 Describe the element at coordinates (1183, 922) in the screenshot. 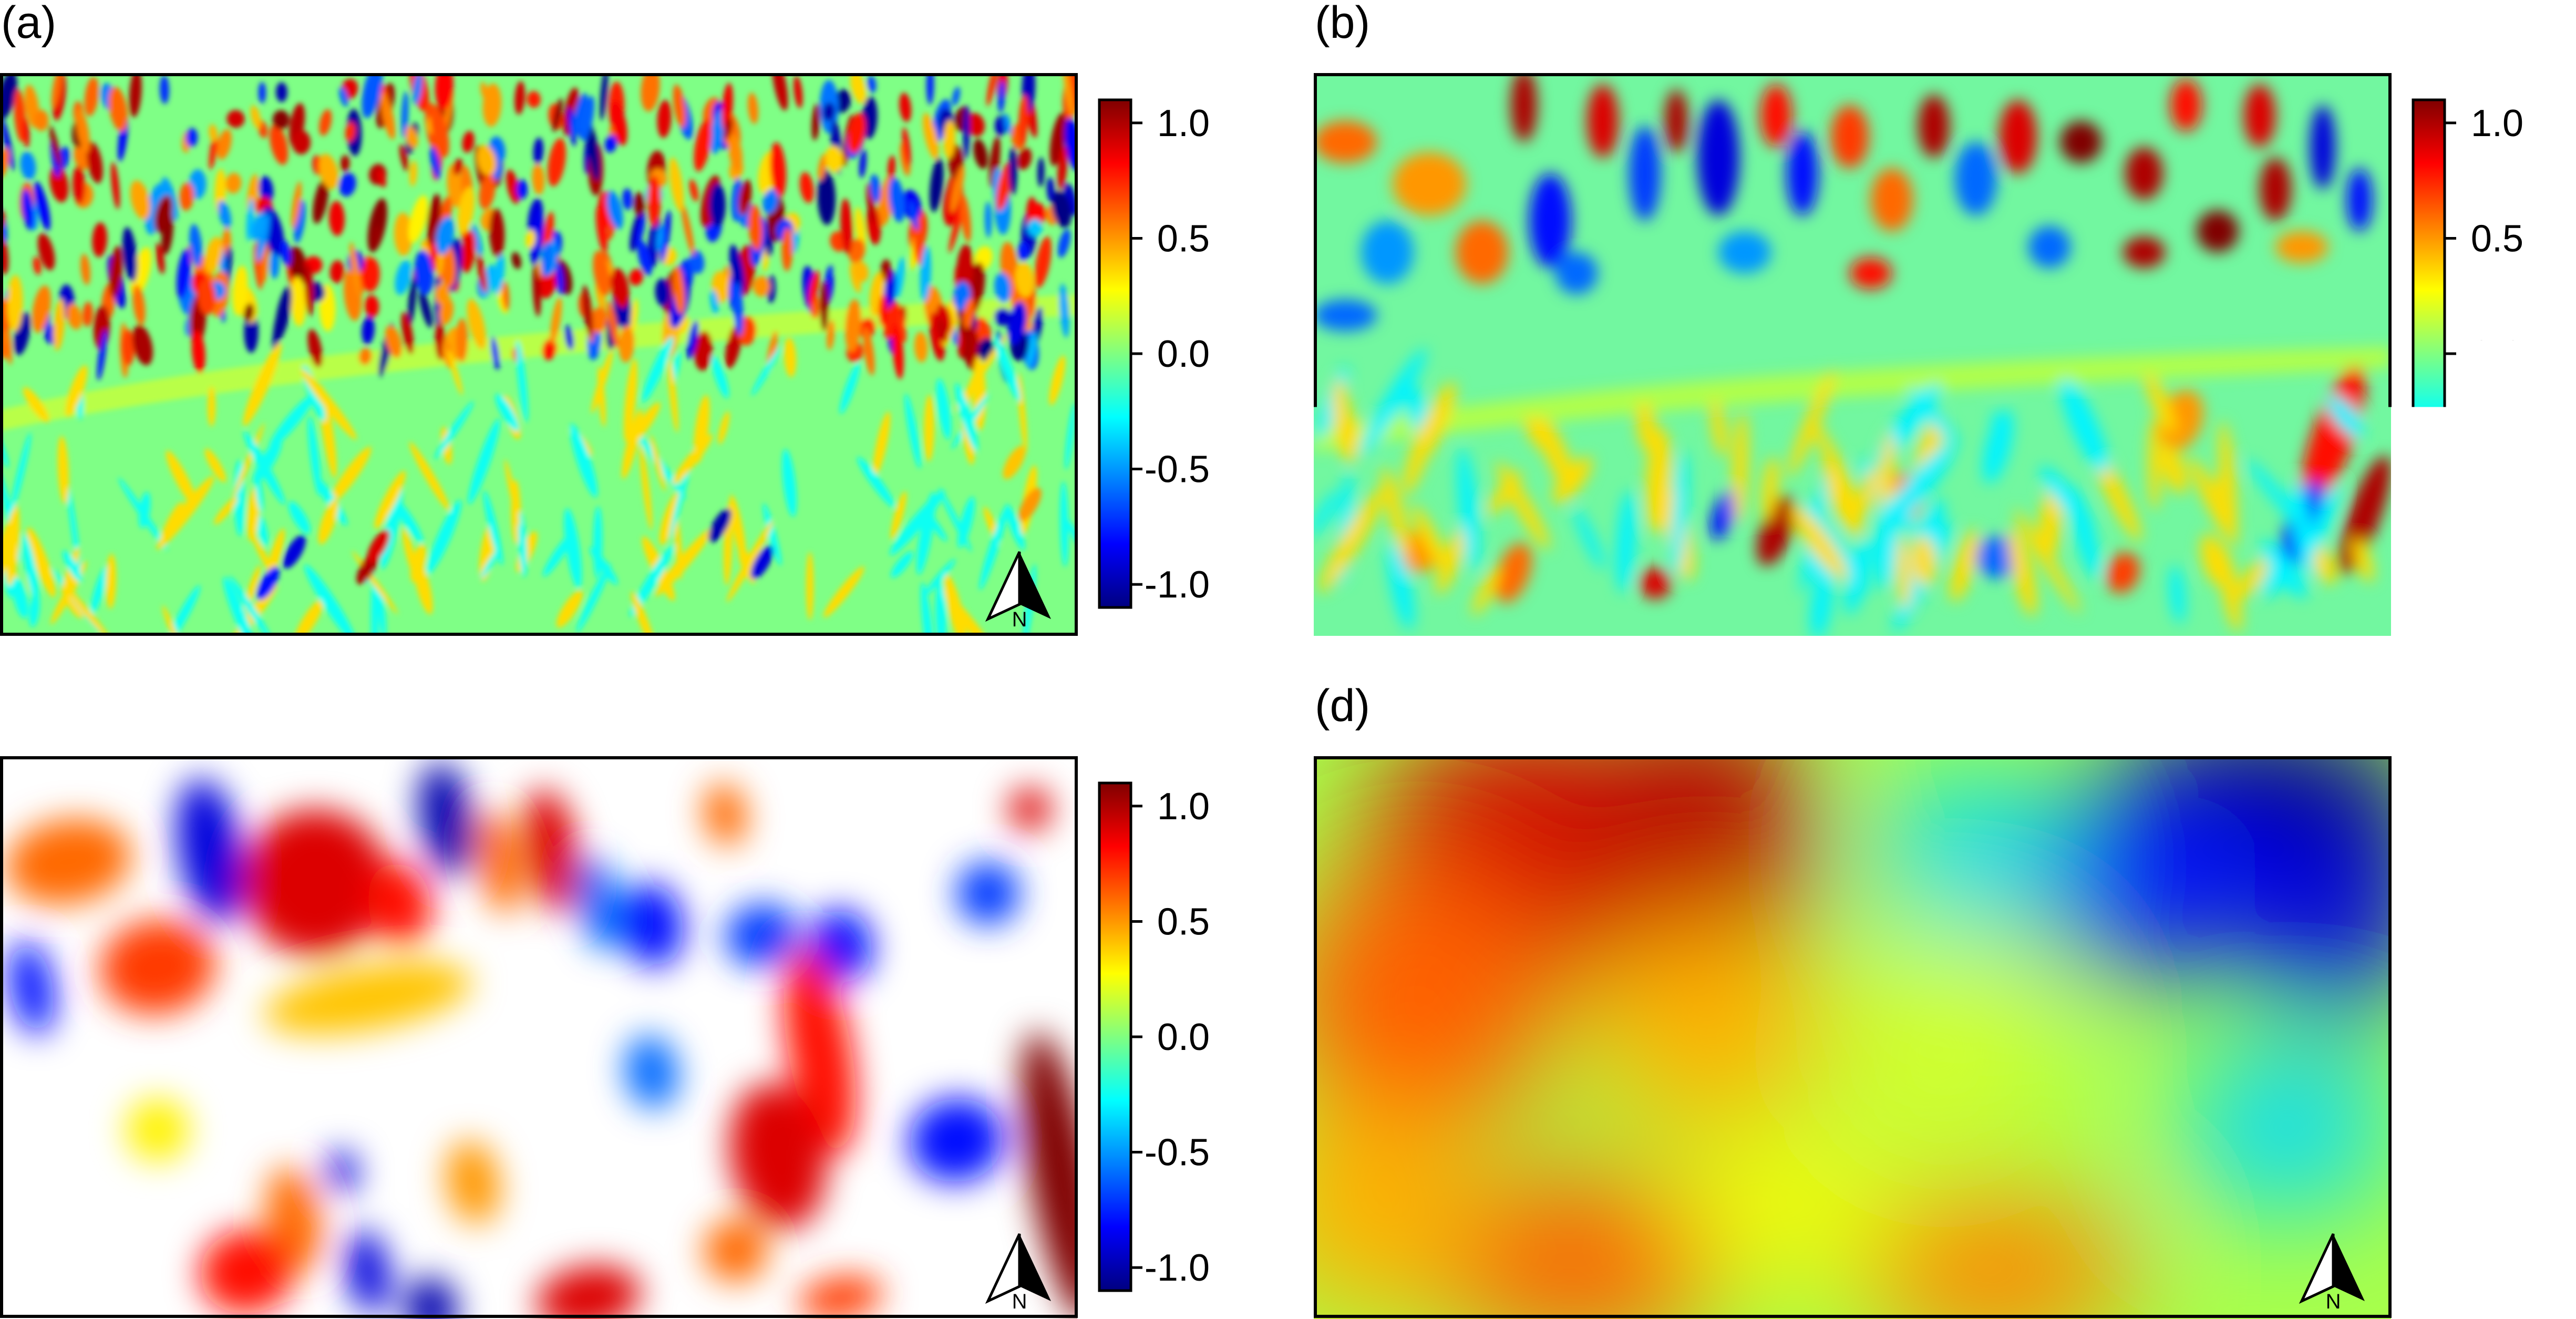

I see `colorbar-c-tick-label: 0.5` at that location.